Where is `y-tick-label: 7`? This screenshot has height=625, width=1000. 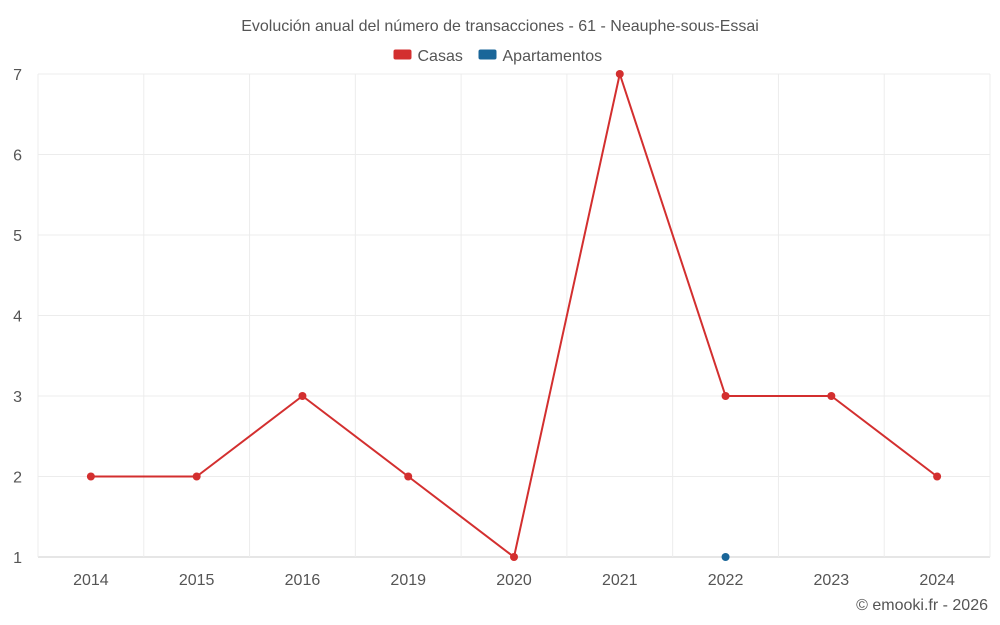 y-tick-label: 7 is located at coordinates (17, 75).